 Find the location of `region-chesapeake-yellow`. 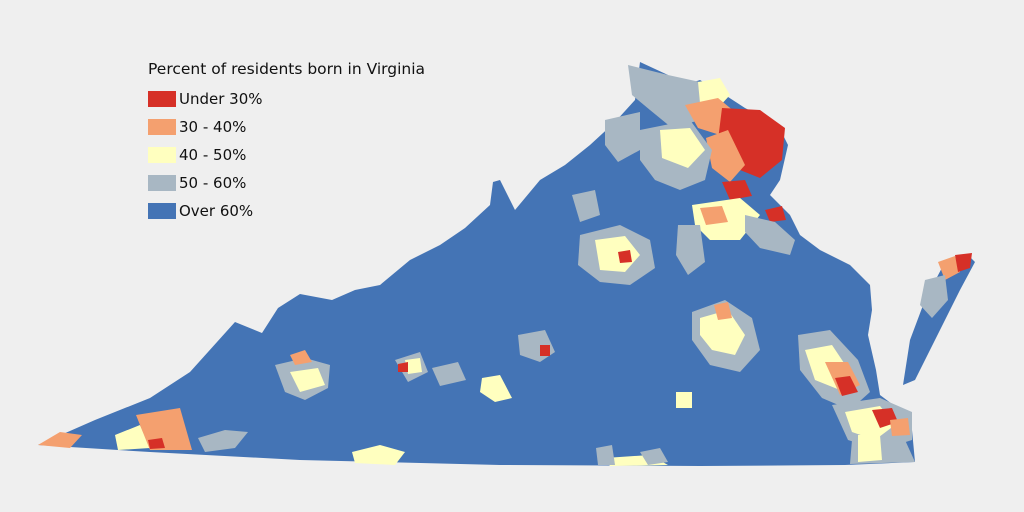

region-chesapeake-yellow is located at coordinates (870, 448).